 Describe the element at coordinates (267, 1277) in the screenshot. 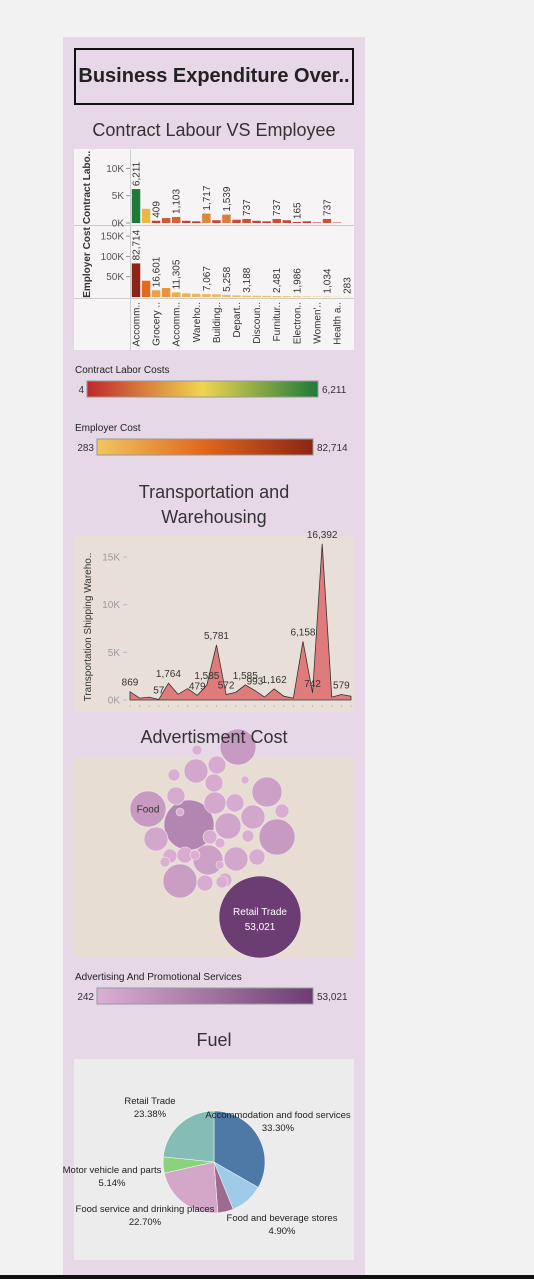

I see `bottom-bar` at that location.